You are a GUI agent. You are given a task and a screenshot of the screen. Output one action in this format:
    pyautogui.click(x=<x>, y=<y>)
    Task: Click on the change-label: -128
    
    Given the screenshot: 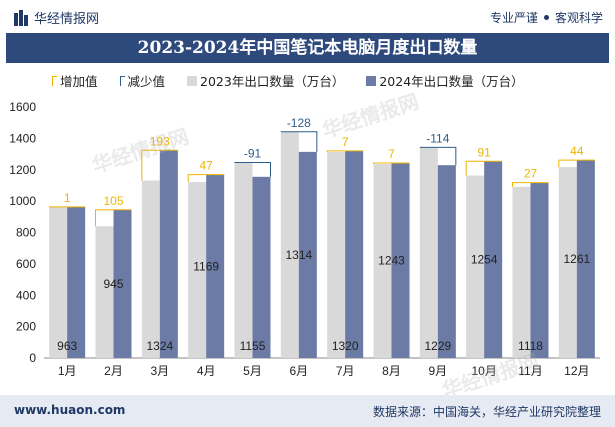 What is the action you would take?
    pyautogui.click(x=299, y=123)
    